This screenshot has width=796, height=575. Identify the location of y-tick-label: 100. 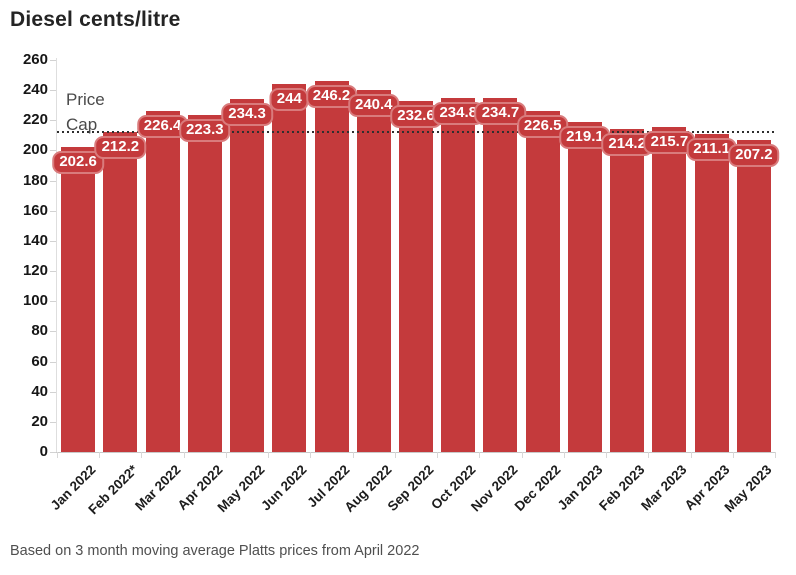
(35, 301).